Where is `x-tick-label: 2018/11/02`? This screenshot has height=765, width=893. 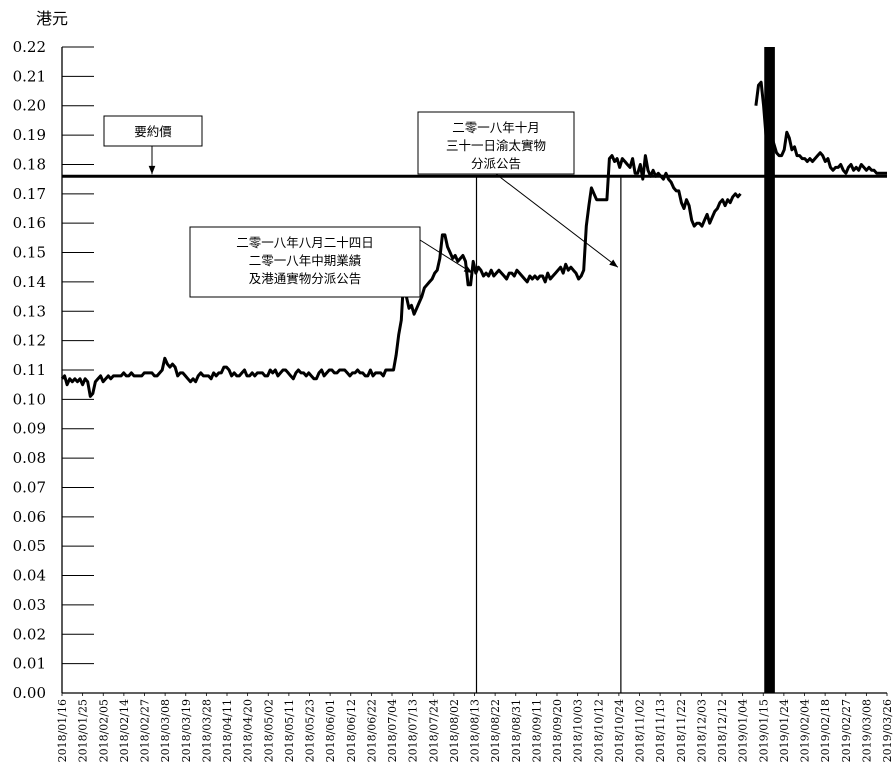
x-tick-label: 2018/11/02 is located at coordinates (640, 730).